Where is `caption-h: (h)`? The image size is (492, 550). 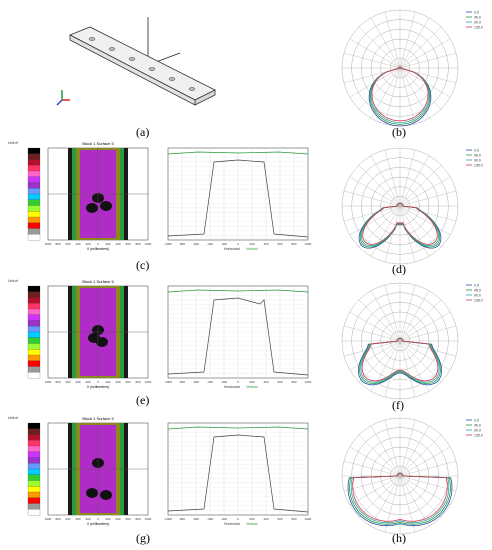
caption-h: (h) is located at coordinates (399, 538).